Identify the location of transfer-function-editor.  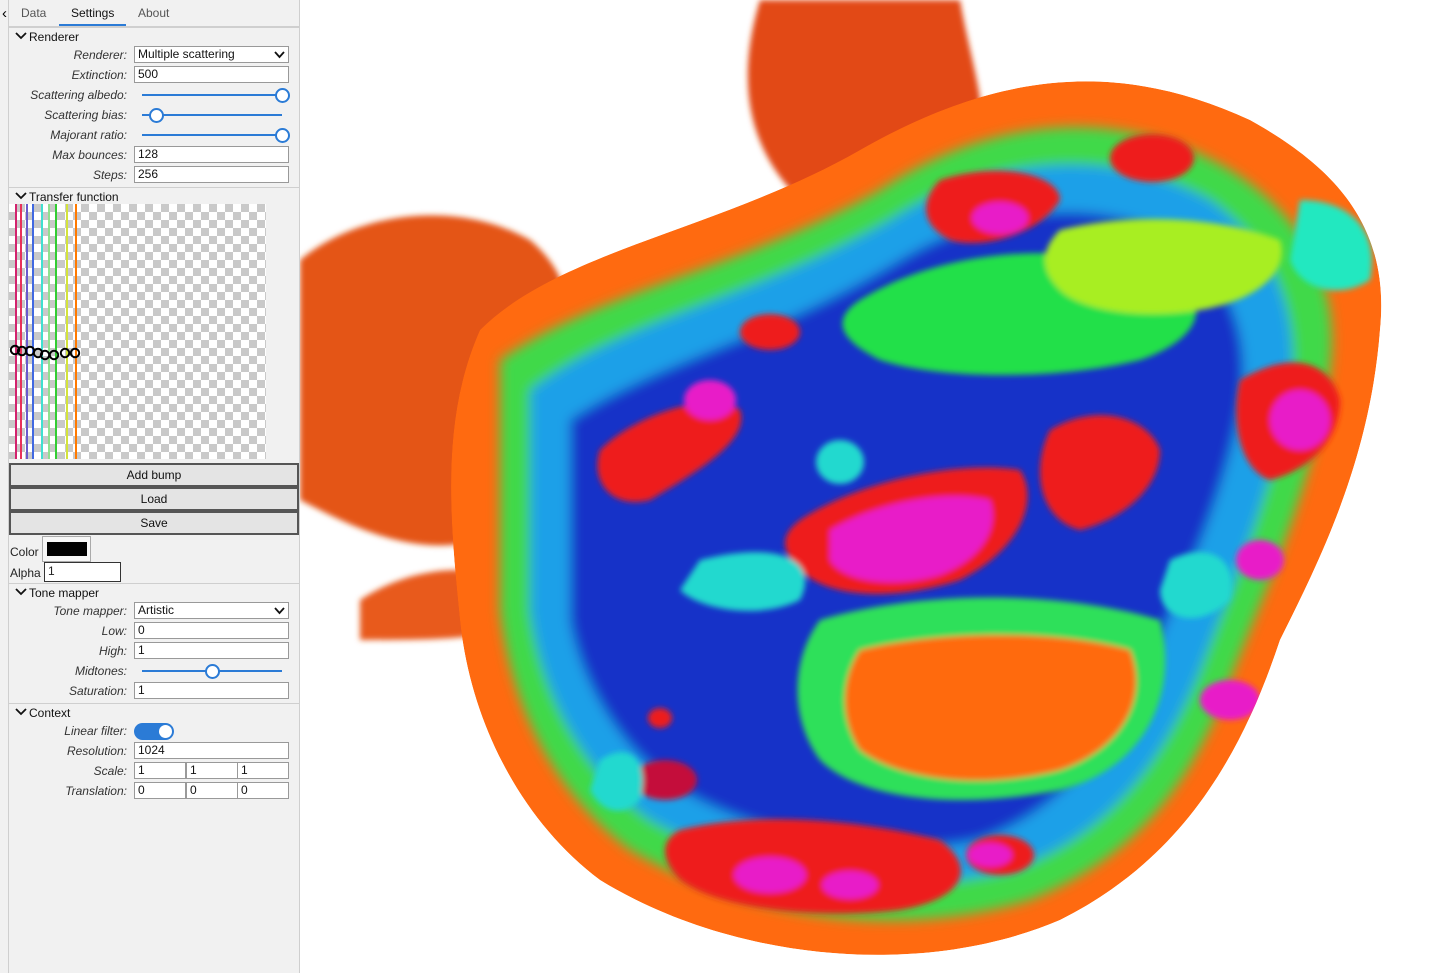
(137, 331).